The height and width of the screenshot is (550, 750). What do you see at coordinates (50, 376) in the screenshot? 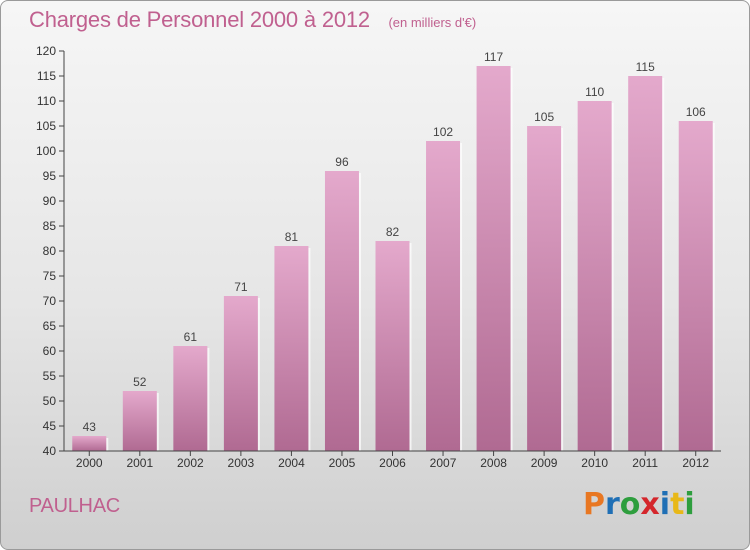
I see `y-tick-label: 55` at bounding box center [50, 376].